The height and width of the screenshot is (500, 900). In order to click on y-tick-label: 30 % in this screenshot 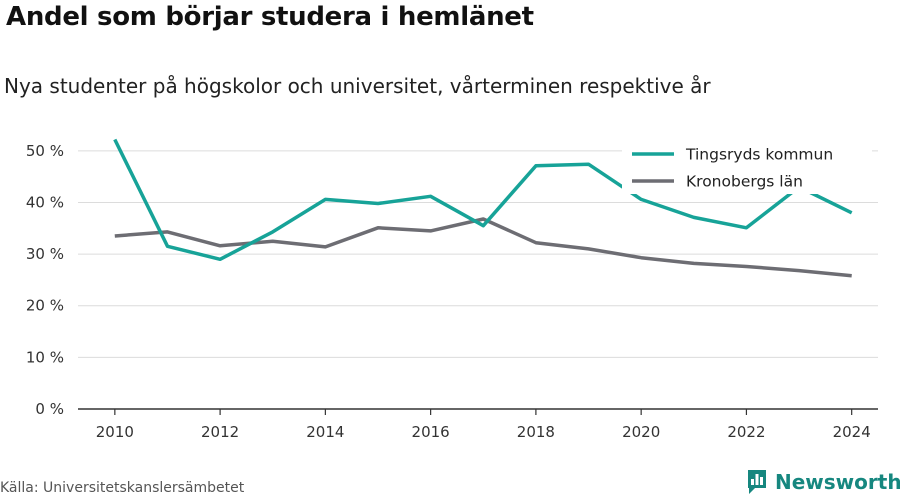, I will do `click(45, 254)`.